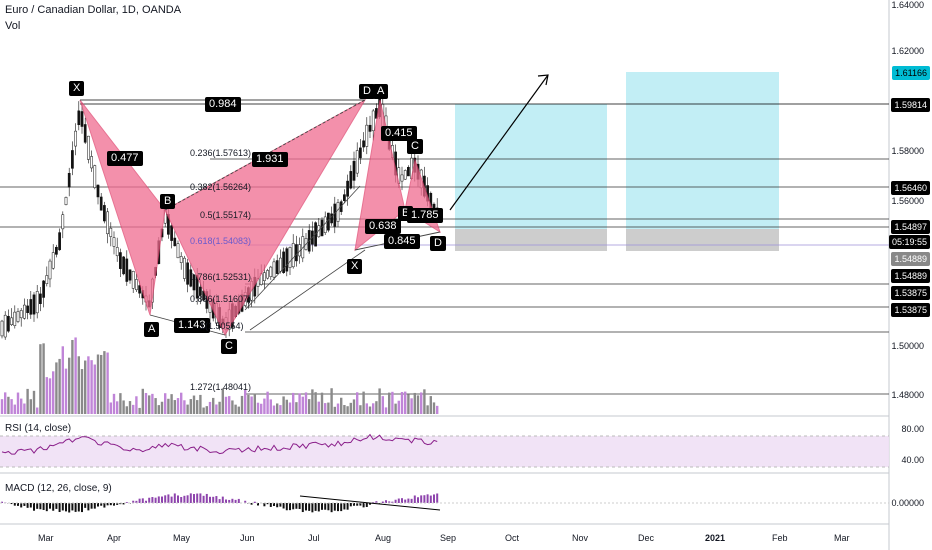 The width and height of the screenshot is (932, 550). What do you see at coordinates (910, 227) in the screenshot?
I see `price-badge: 1.54897` at bounding box center [910, 227].